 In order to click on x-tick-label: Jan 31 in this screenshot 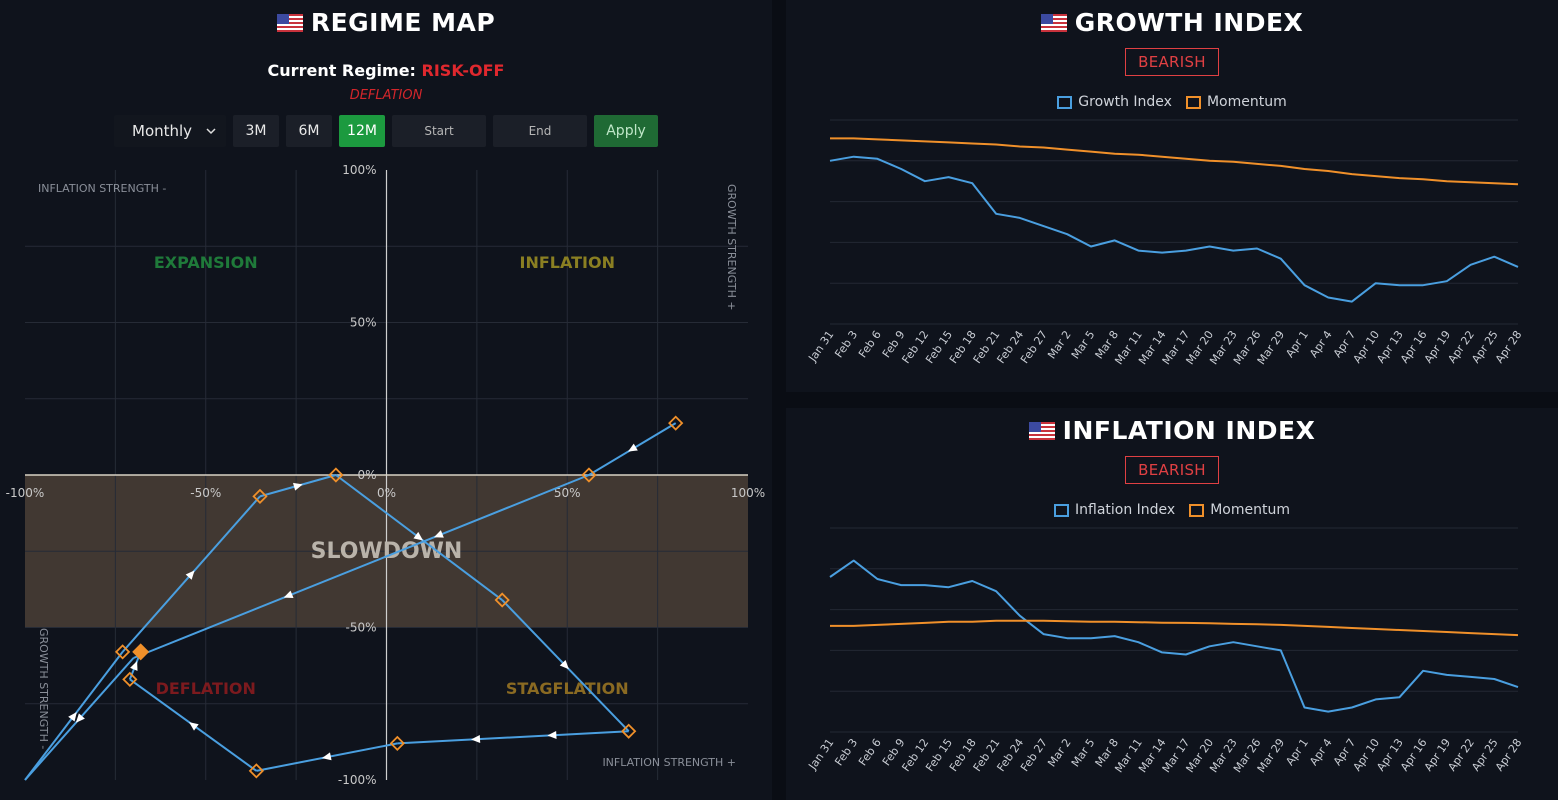, I will do `click(820, 346)`.